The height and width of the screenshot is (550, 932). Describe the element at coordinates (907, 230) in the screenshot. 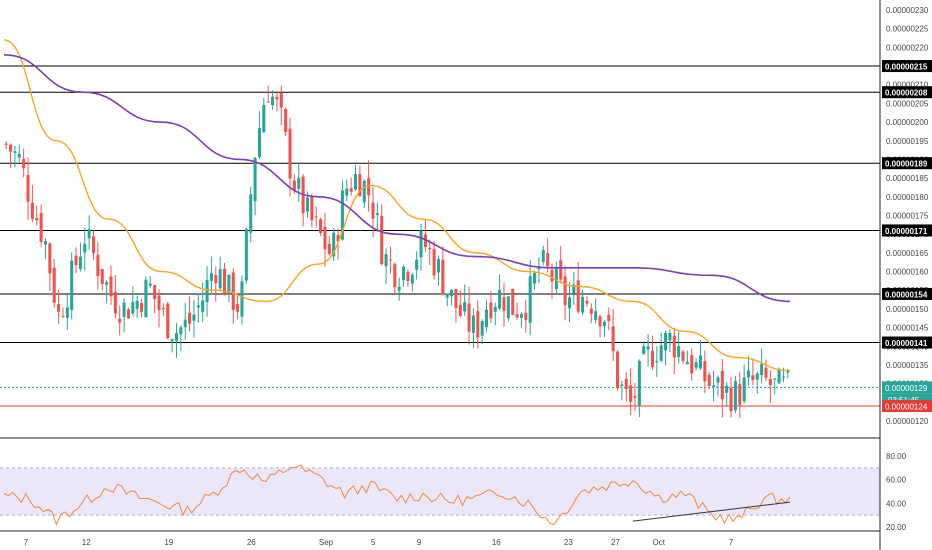

I see `level-tag` at that location.